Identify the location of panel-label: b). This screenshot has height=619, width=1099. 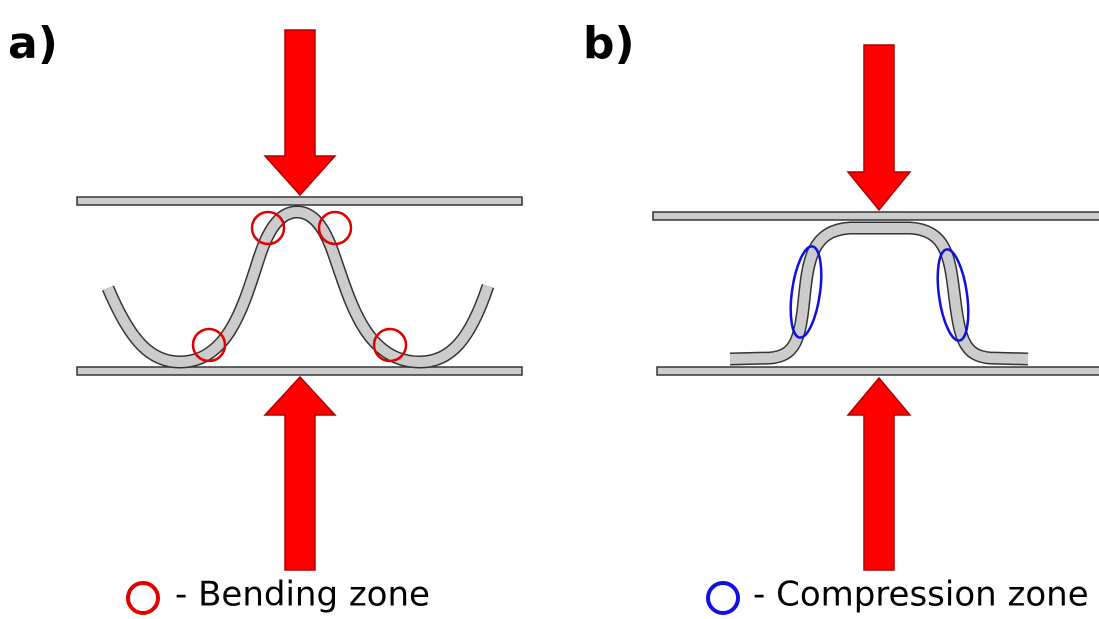
(609, 43).